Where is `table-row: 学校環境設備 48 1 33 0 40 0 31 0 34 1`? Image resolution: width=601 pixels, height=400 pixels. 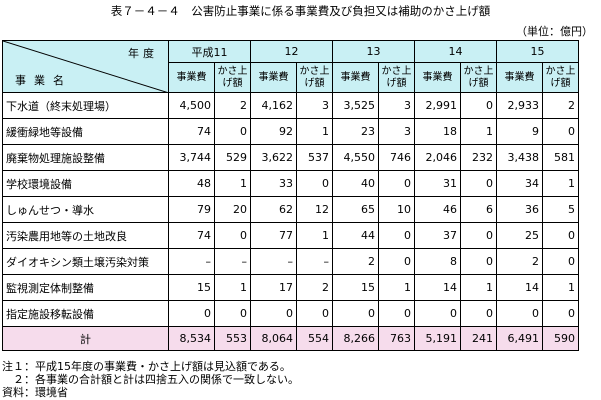
table-row: 学校環境設備 48 1 33 0 40 0 31 0 34 1 is located at coordinates (290, 183).